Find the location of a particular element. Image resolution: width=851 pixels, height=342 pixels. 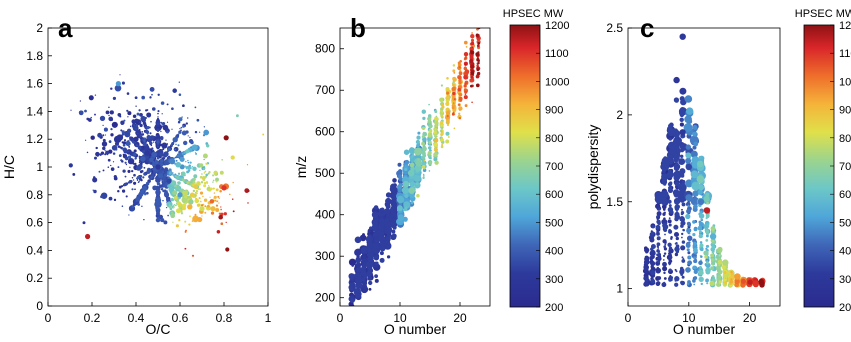

y-tick-label: 1.4 is located at coordinates (34, 111).